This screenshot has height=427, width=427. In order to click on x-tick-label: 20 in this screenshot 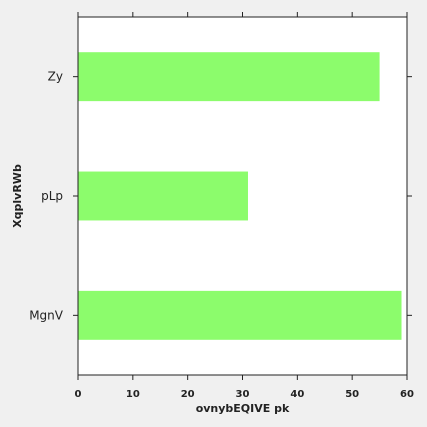, I will do `click(188, 394)`.